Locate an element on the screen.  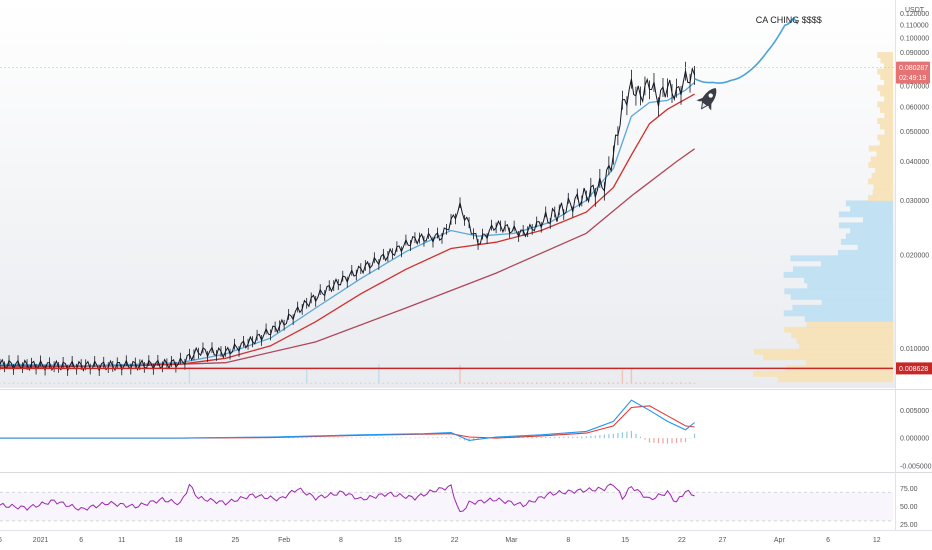
time-axis-tick-label: 25 is located at coordinates (236, 540).